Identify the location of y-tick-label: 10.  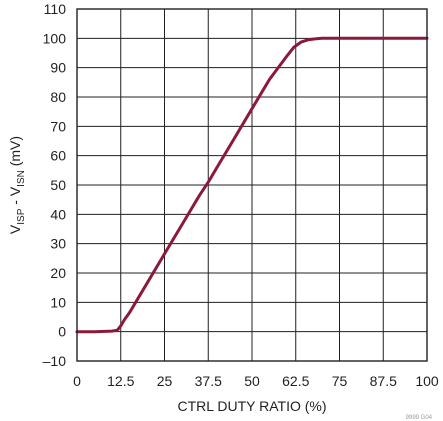
(58, 302).